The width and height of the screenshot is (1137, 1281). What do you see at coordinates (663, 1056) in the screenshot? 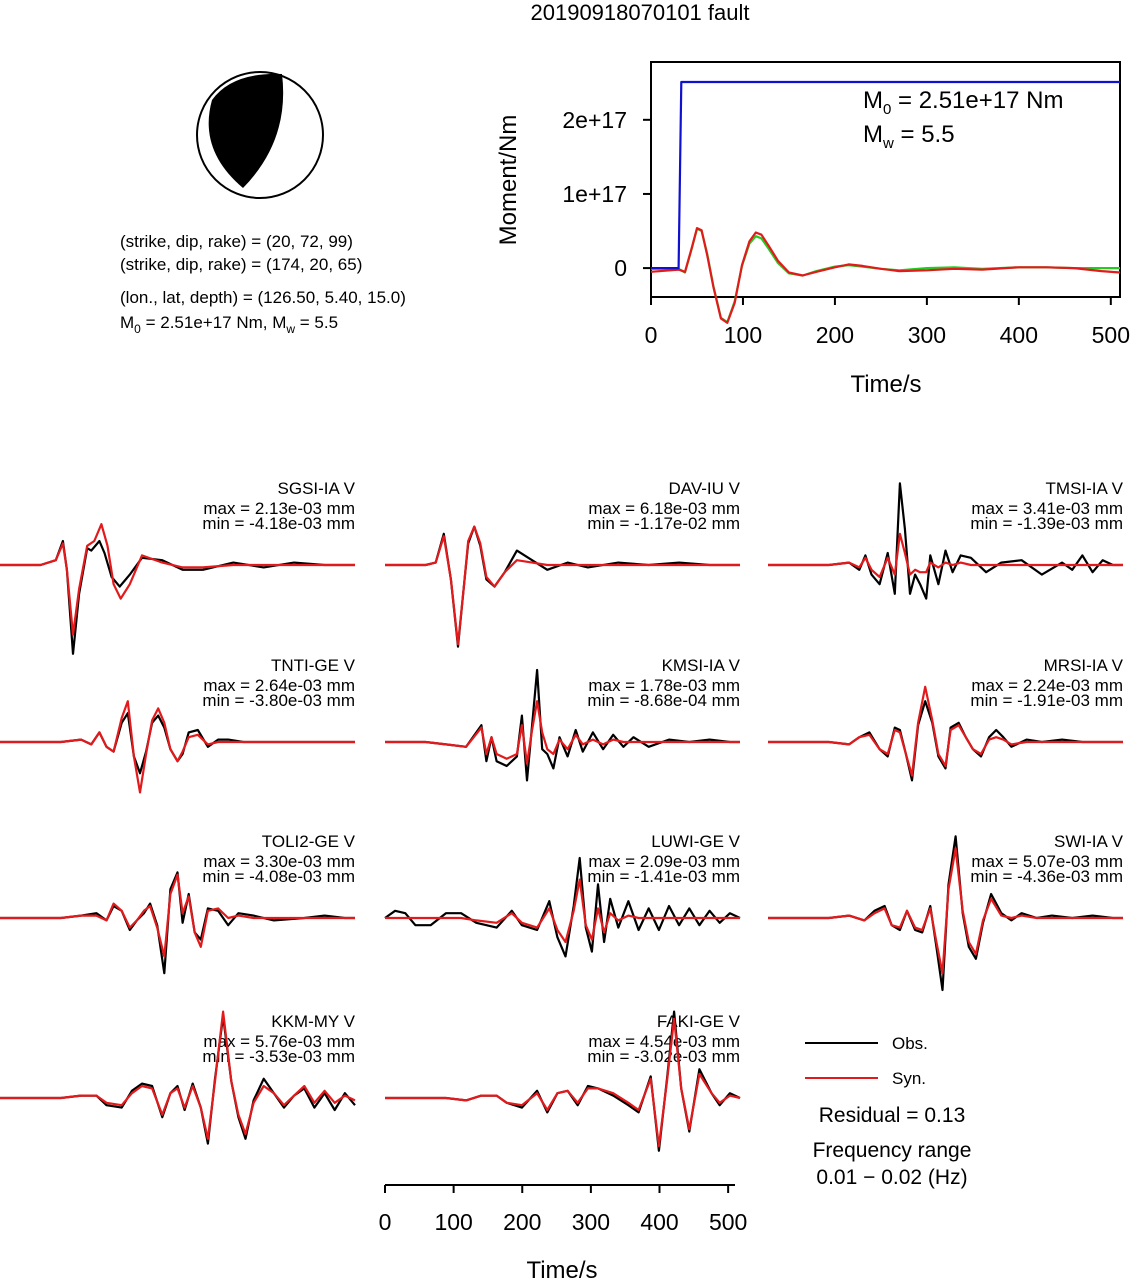
I see `station-min: min = -3.02e-03 mm` at bounding box center [663, 1056].